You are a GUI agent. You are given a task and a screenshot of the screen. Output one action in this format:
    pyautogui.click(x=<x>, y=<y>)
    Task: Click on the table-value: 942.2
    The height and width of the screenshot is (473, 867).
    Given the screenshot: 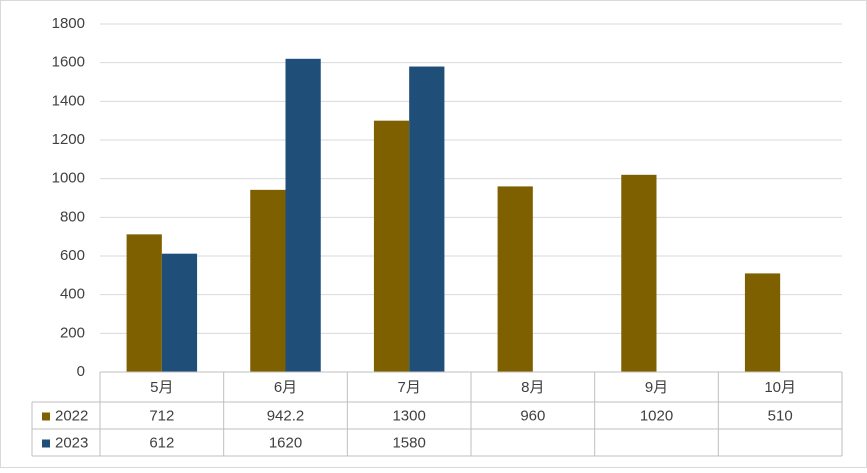 What is the action you would take?
    pyautogui.click(x=286, y=415)
    